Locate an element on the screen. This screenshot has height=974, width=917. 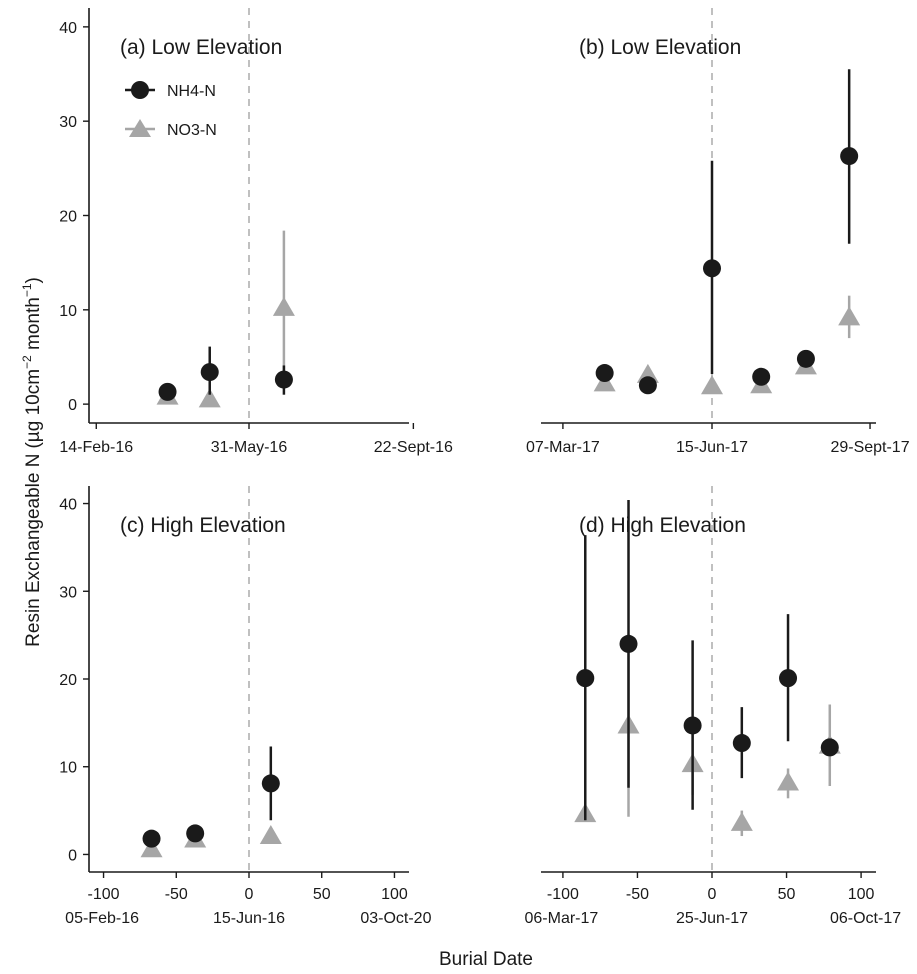
x-date-label: 05-Feb-16 is located at coordinates (102, 918).